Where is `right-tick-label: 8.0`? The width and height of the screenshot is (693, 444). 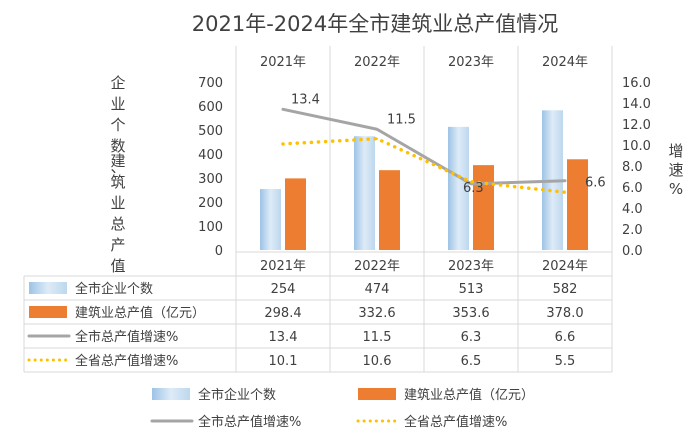
right-tick-label: 8.0 is located at coordinates (632, 167).